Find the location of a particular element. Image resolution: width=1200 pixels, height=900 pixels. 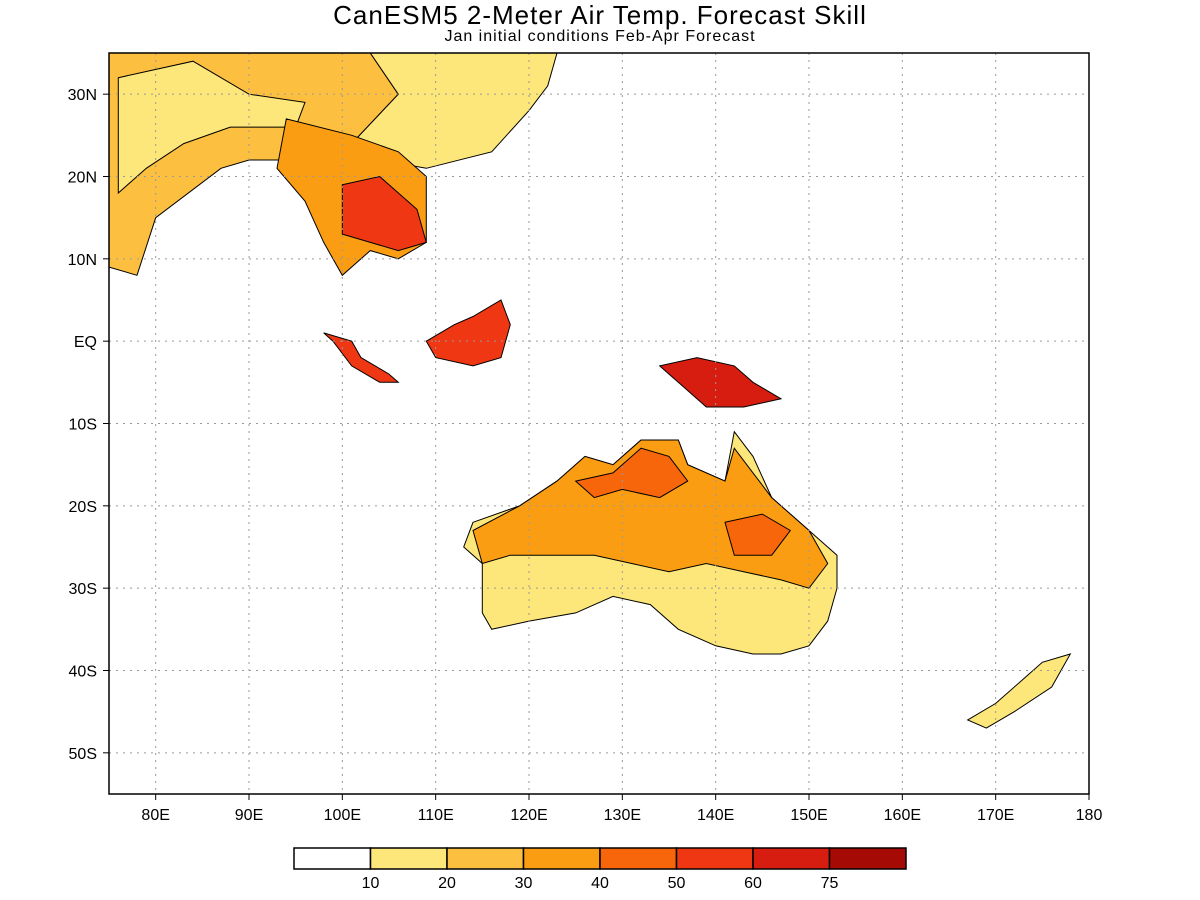

x-tick-label: 110E is located at coordinates (436, 815).